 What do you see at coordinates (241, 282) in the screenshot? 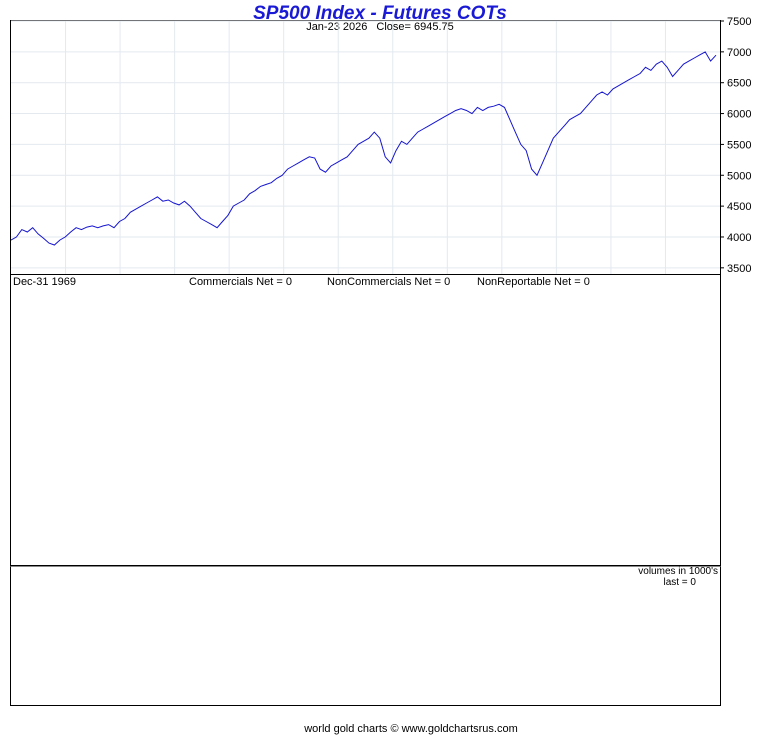
I see `commercials-net: Commercials Net = 0` at bounding box center [241, 282].